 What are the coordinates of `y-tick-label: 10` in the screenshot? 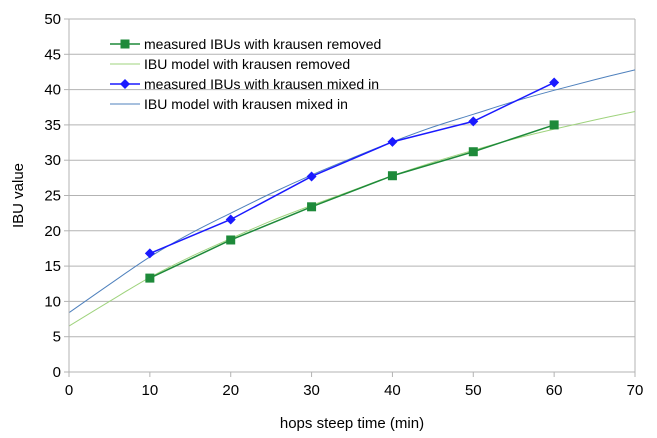 It's located at (52, 301).